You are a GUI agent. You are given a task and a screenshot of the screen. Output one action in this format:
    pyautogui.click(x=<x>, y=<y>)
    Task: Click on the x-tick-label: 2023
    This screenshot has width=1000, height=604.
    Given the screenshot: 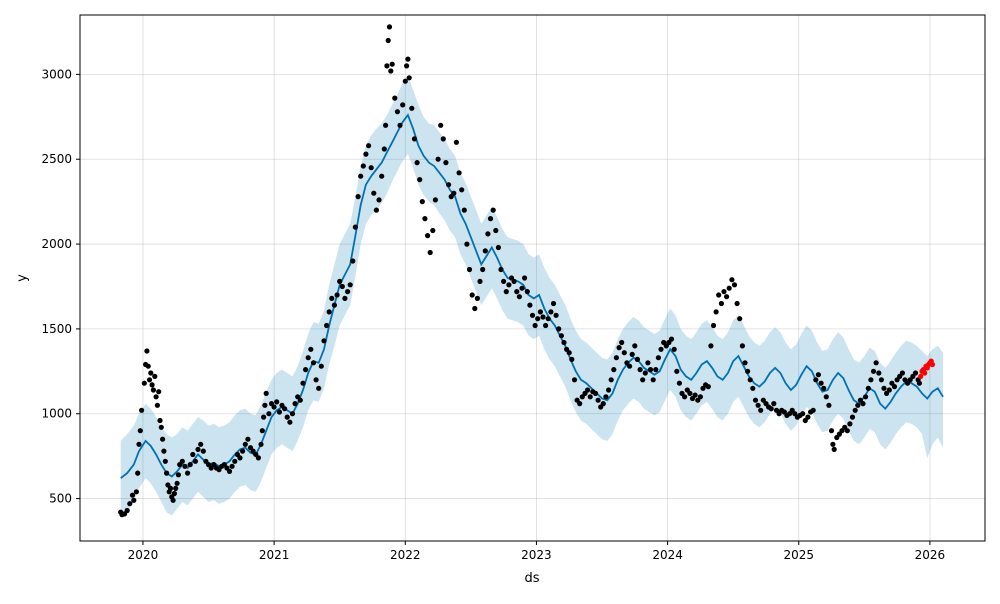 What is the action you would take?
    pyautogui.click(x=536, y=555)
    